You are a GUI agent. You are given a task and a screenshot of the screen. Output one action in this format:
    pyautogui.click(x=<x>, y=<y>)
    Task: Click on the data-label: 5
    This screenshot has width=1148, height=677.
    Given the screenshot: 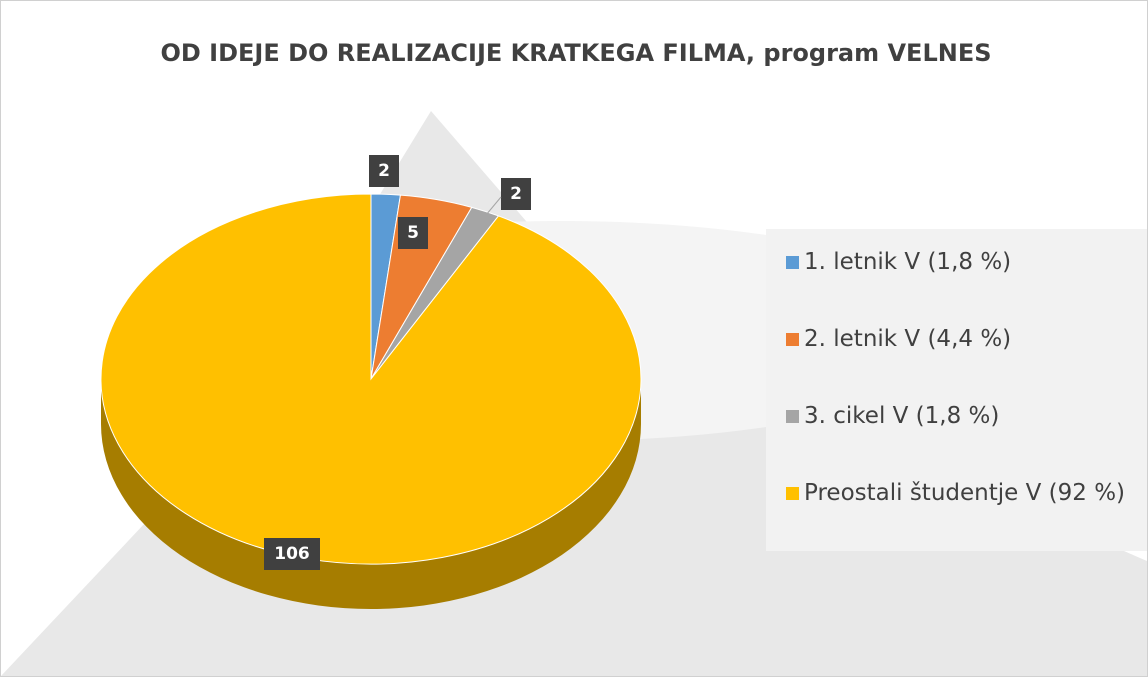 What is the action you would take?
    pyautogui.click(x=413, y=233)
    